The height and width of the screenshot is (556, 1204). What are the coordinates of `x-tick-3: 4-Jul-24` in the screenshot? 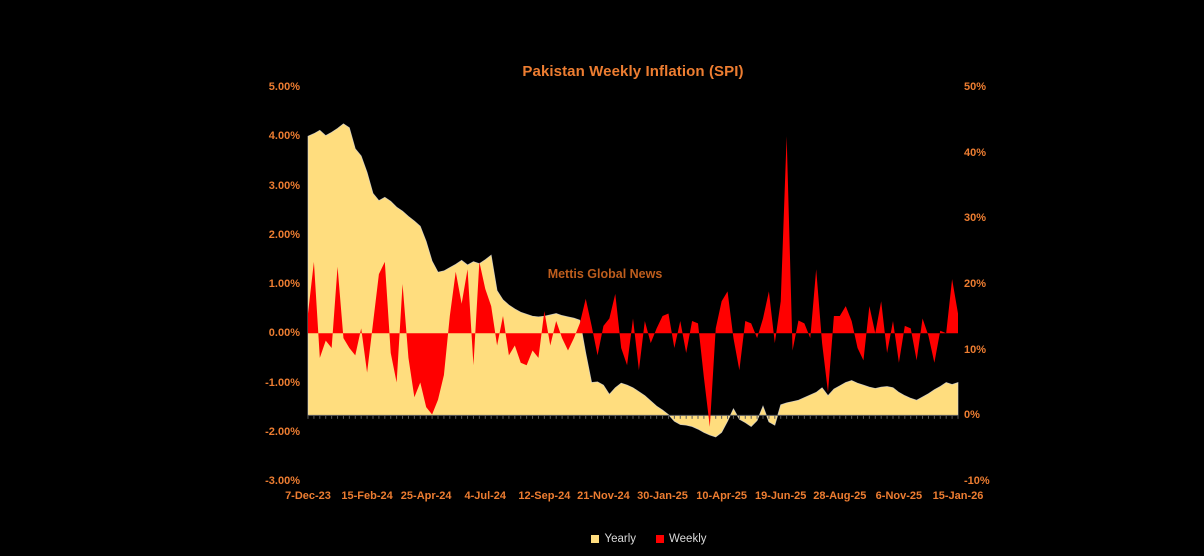 It's located at (485, 496).